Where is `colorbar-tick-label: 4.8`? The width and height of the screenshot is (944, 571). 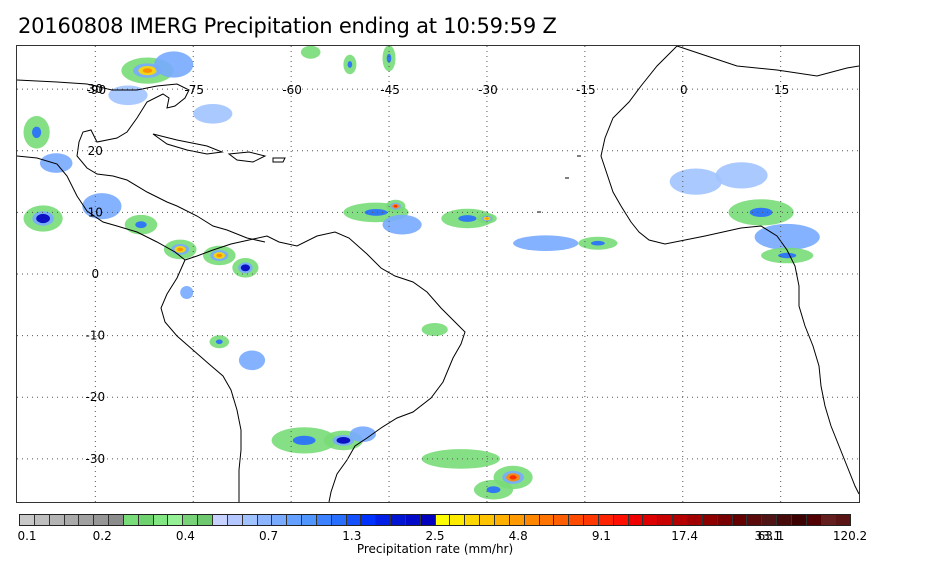
colorbar-tick-label: 4.8 is located at coordinates (518, 536).